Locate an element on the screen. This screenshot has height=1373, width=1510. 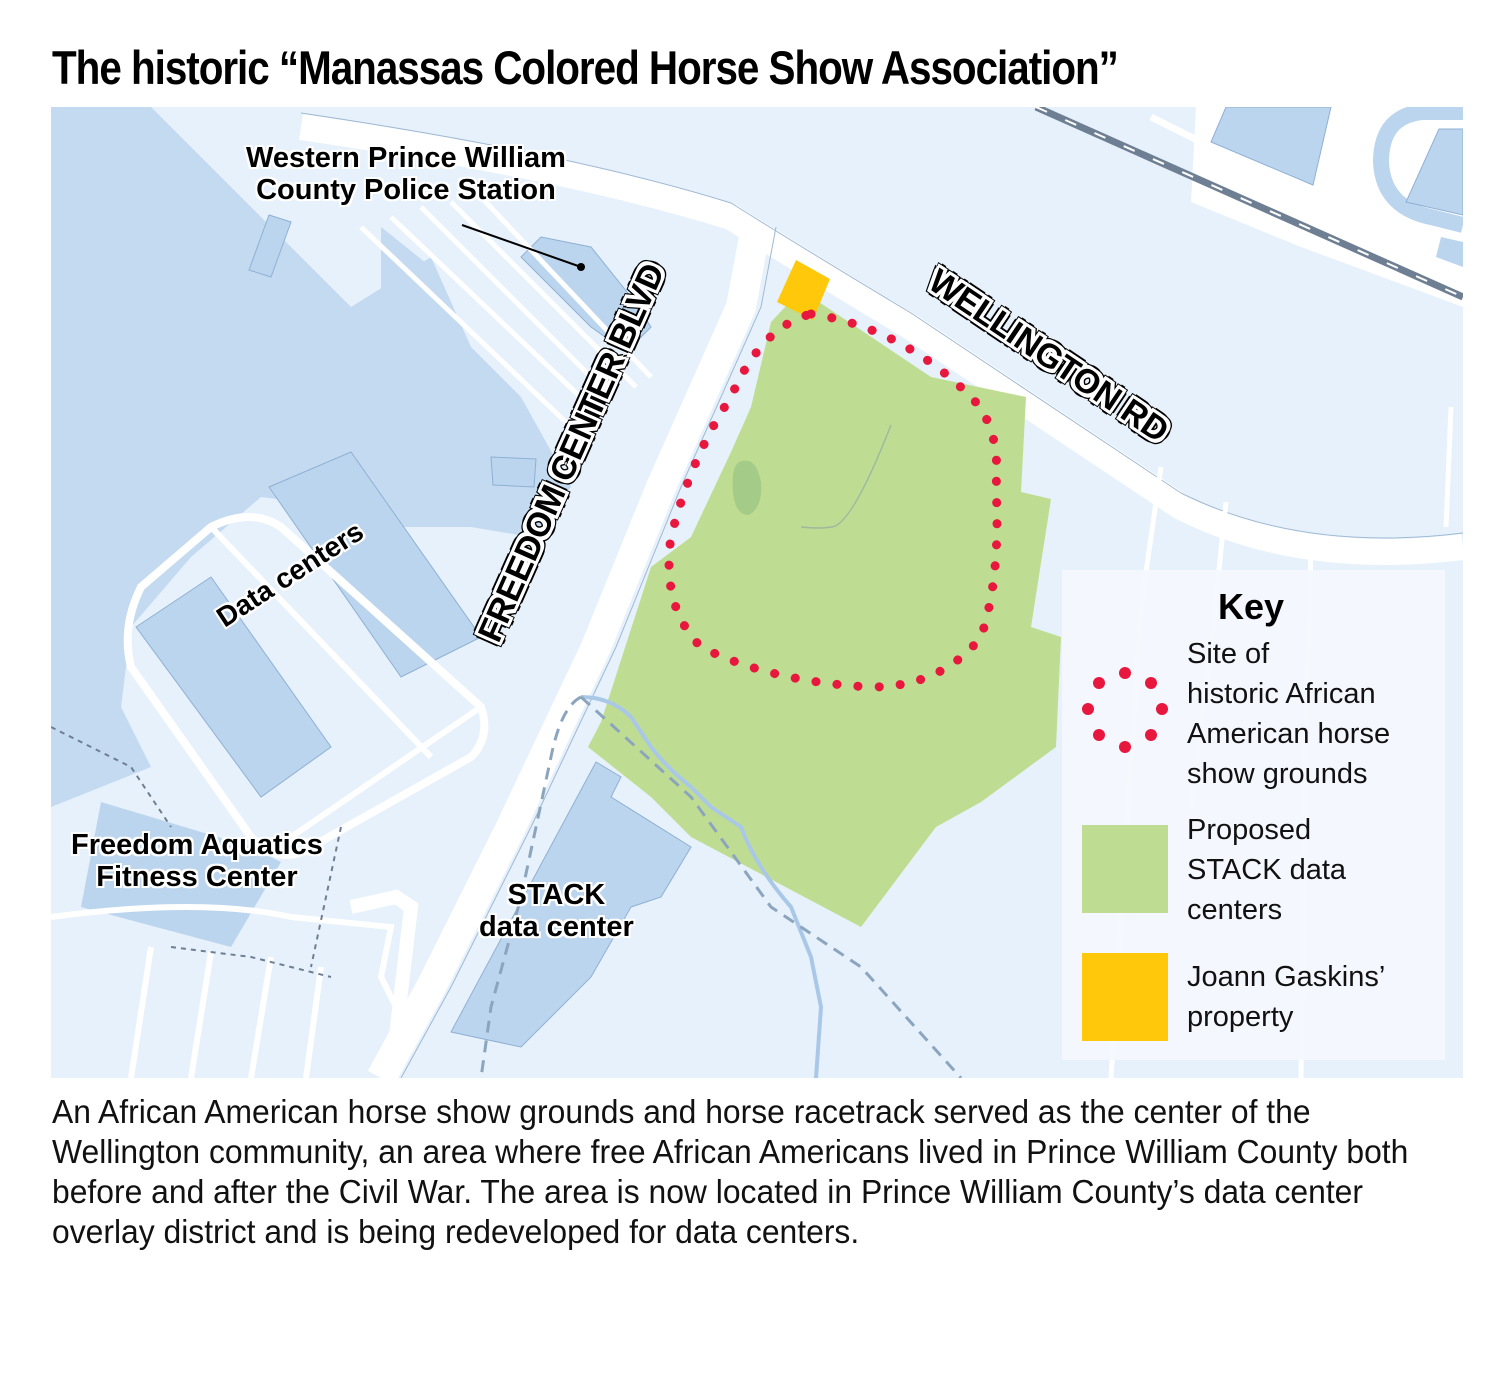
building-police is located at coordinates (586, 294).